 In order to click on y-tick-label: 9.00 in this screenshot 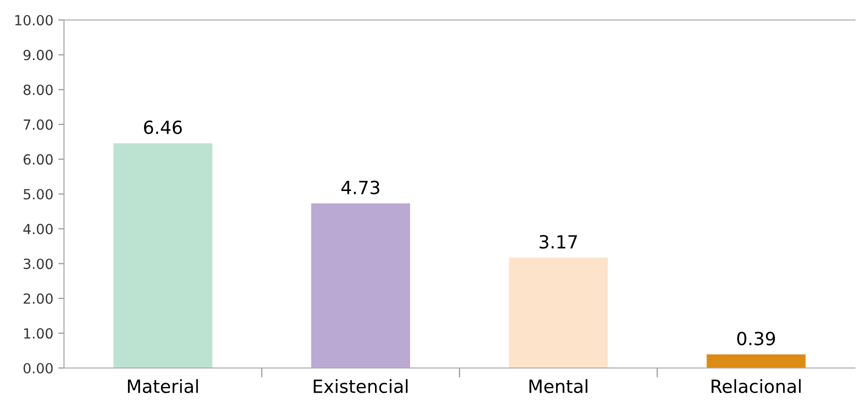, I will do `click(38, 55)`.